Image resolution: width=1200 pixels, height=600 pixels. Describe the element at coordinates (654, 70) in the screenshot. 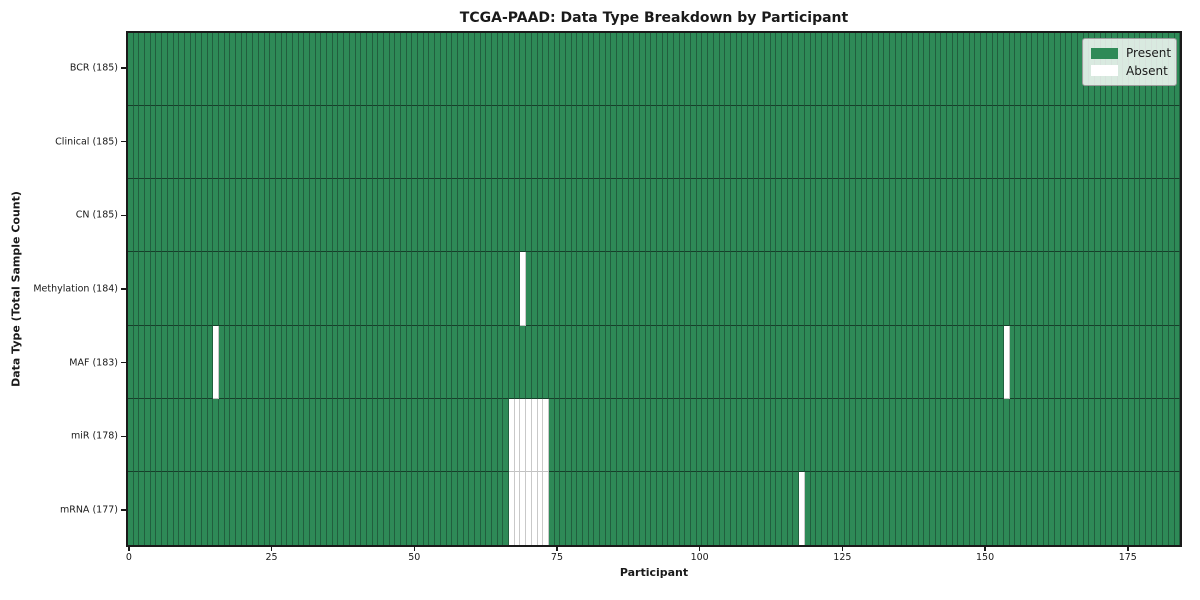

I see `matrix-row-BCR` at that location.